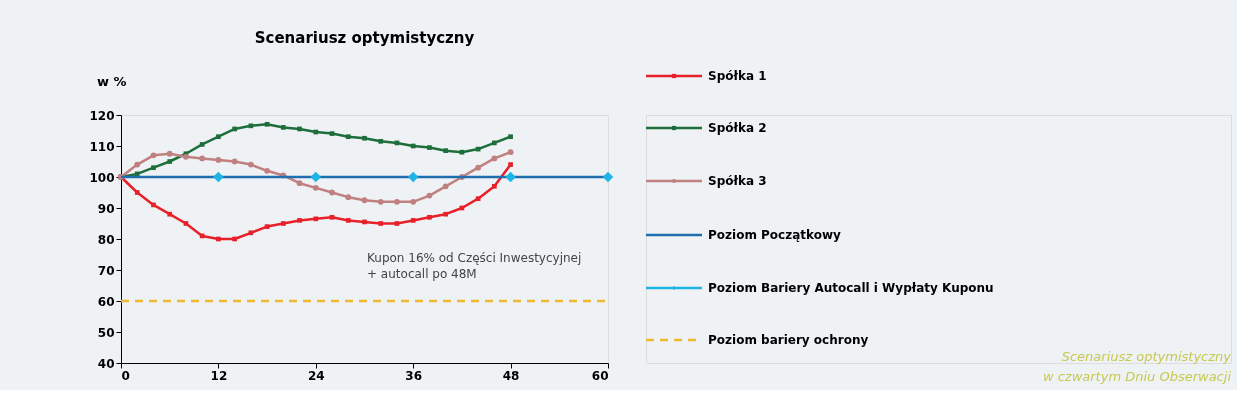 The image size is (1251, 414). I want to click on y-tick-label: 40, so click(106, 363).